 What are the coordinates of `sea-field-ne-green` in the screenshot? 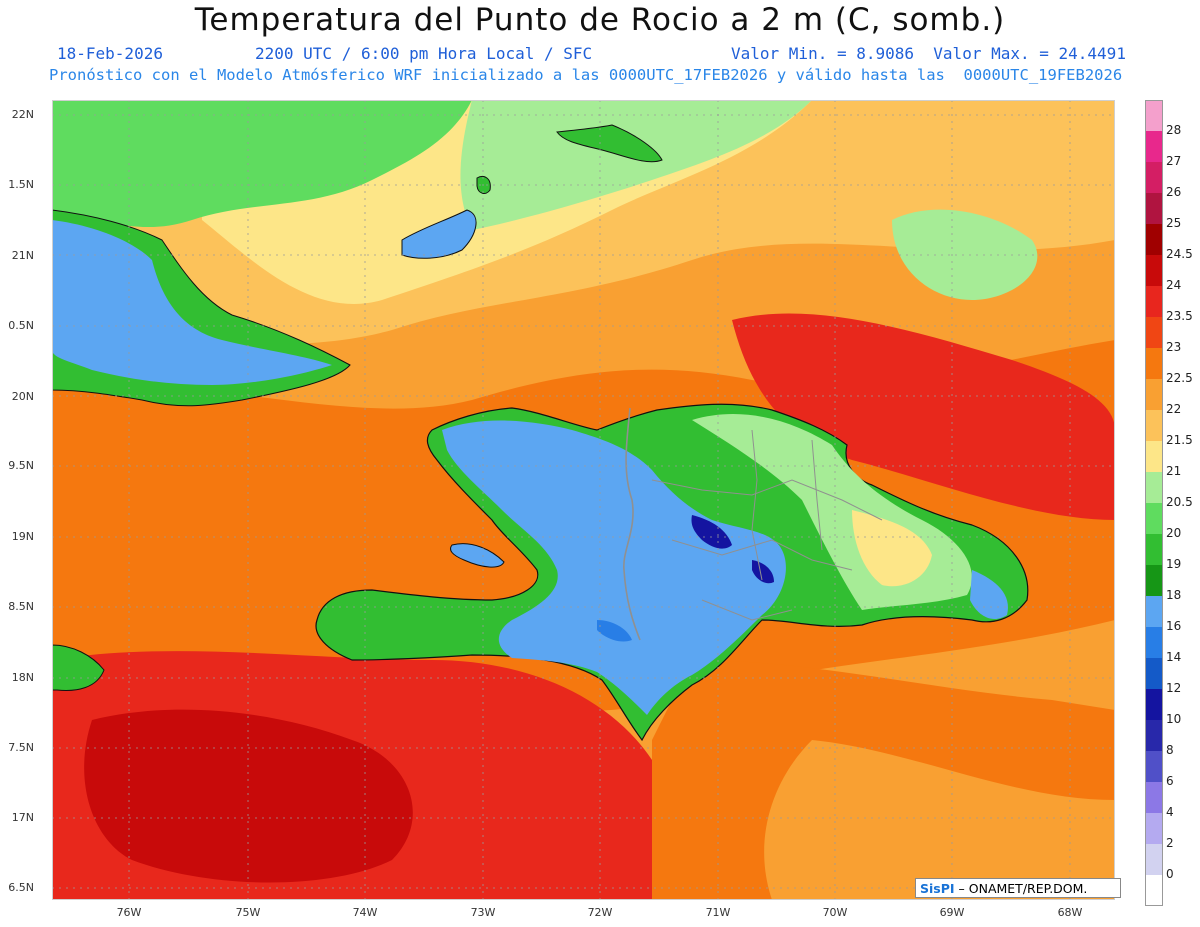 It's located at (965, 254).